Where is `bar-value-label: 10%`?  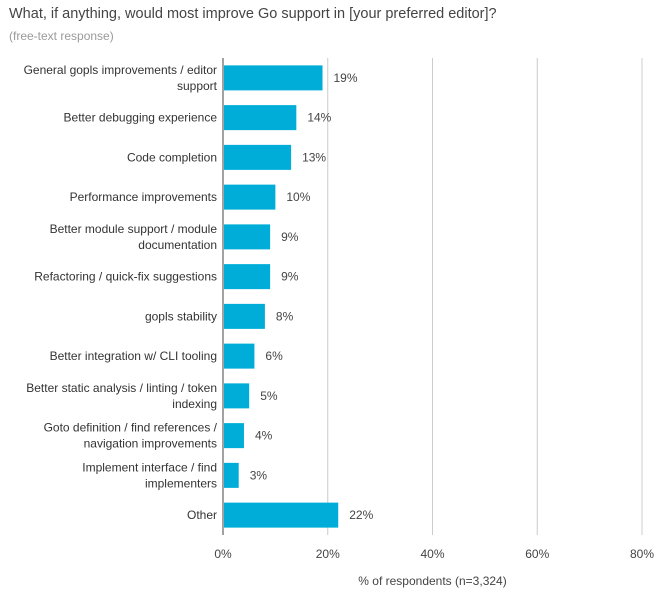
bar-value-label: 10% is located at coordinates (298, 197).